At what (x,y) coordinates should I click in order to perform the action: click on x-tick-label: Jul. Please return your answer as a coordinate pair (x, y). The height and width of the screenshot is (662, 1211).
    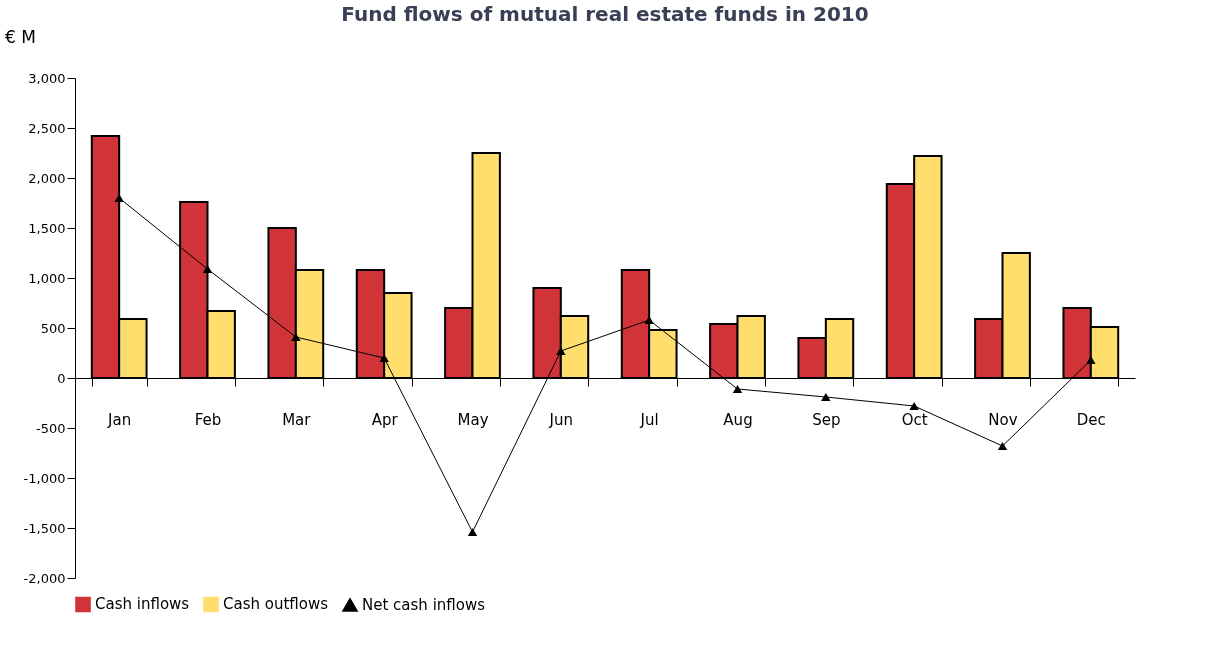
    Looking at the image, I should click on (649, 419).